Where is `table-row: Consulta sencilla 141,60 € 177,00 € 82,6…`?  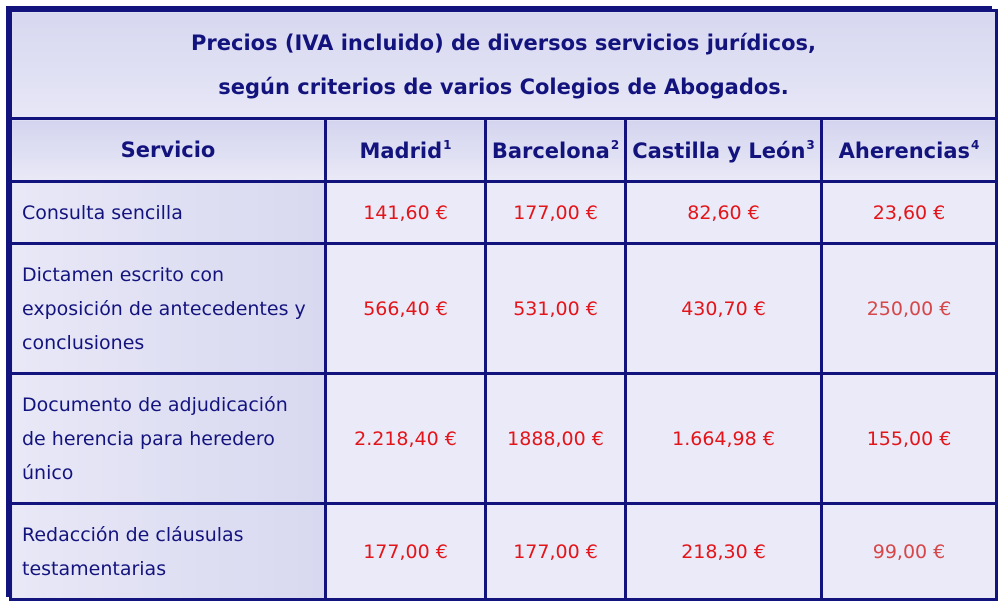
table-row: Consulta sencilla 141,60 € 177,00 € 82,6… is located at coordinates (504, 212).